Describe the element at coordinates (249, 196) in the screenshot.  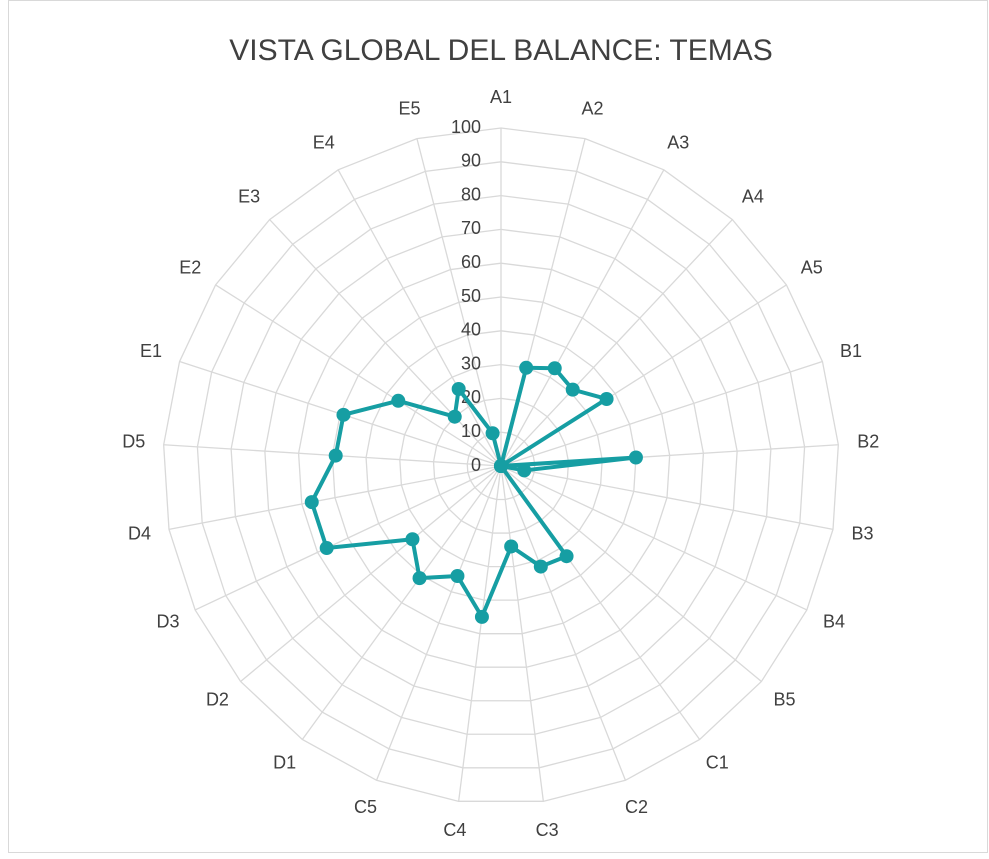
I see `category-label: E3` at that location.